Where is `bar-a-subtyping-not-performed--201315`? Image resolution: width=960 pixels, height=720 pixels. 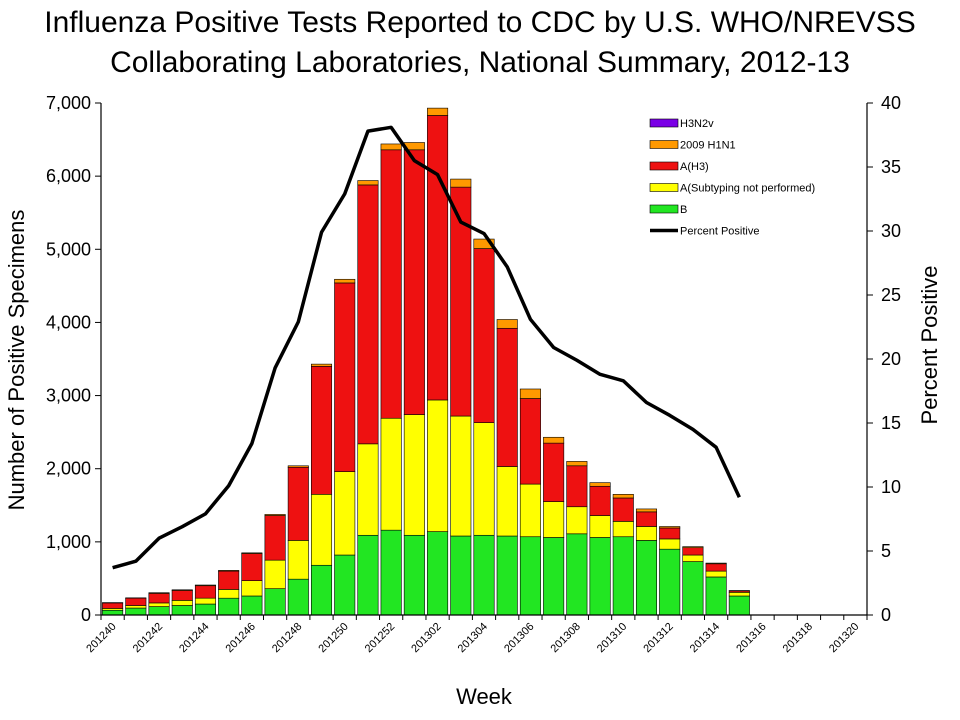 bar-a-subtyping-not-performed--201315 is located at coordinates (739, 594).